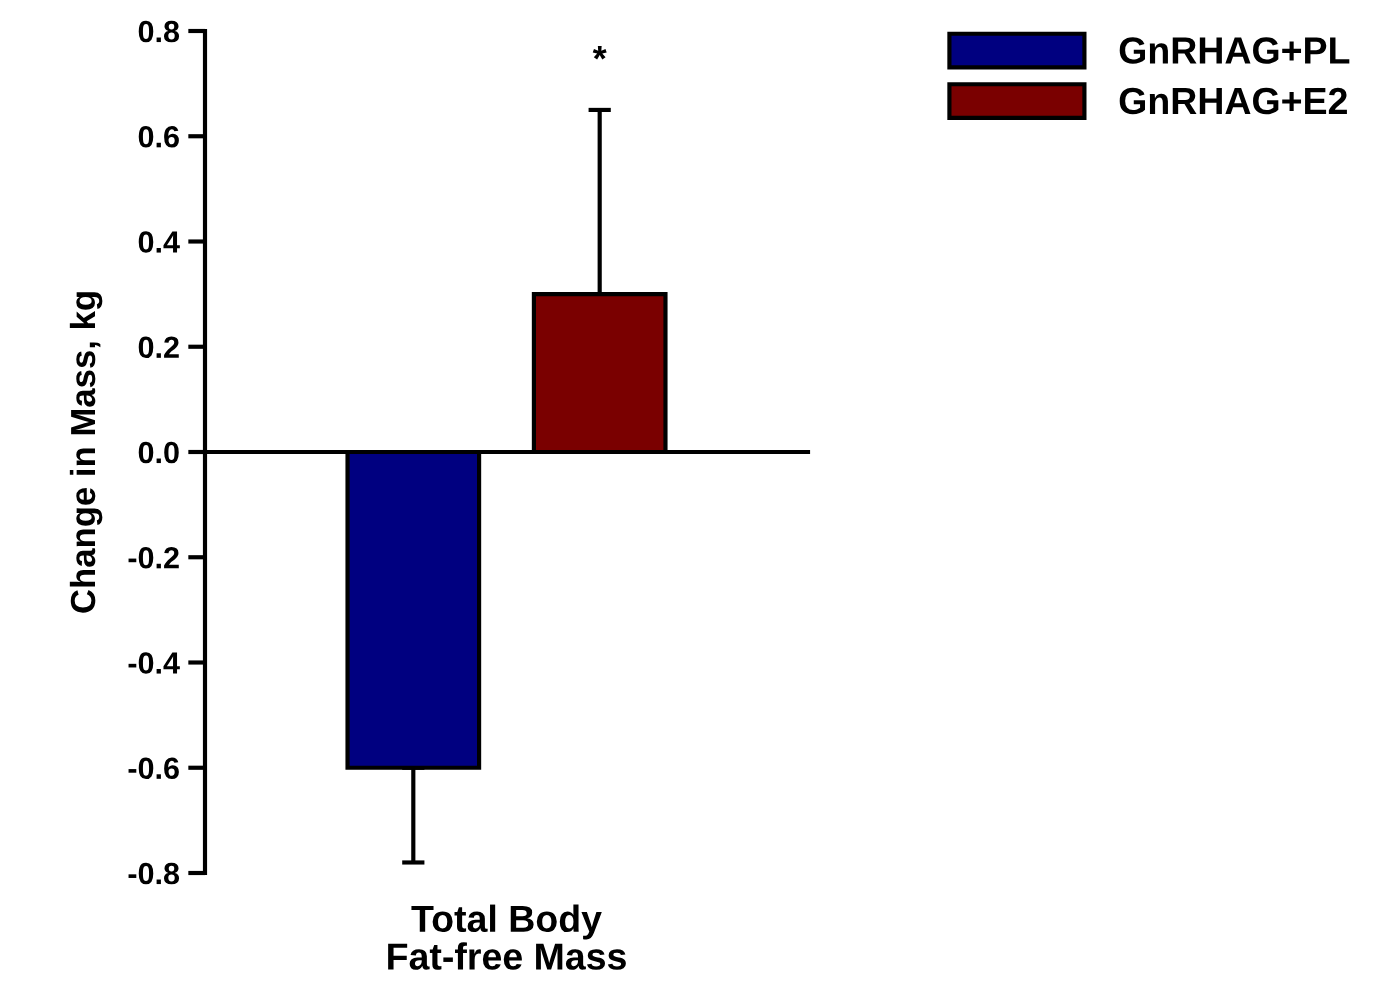 The image size is (1387, 1006). I want to click on y-tick-label: -0.2, so click(153, 557).